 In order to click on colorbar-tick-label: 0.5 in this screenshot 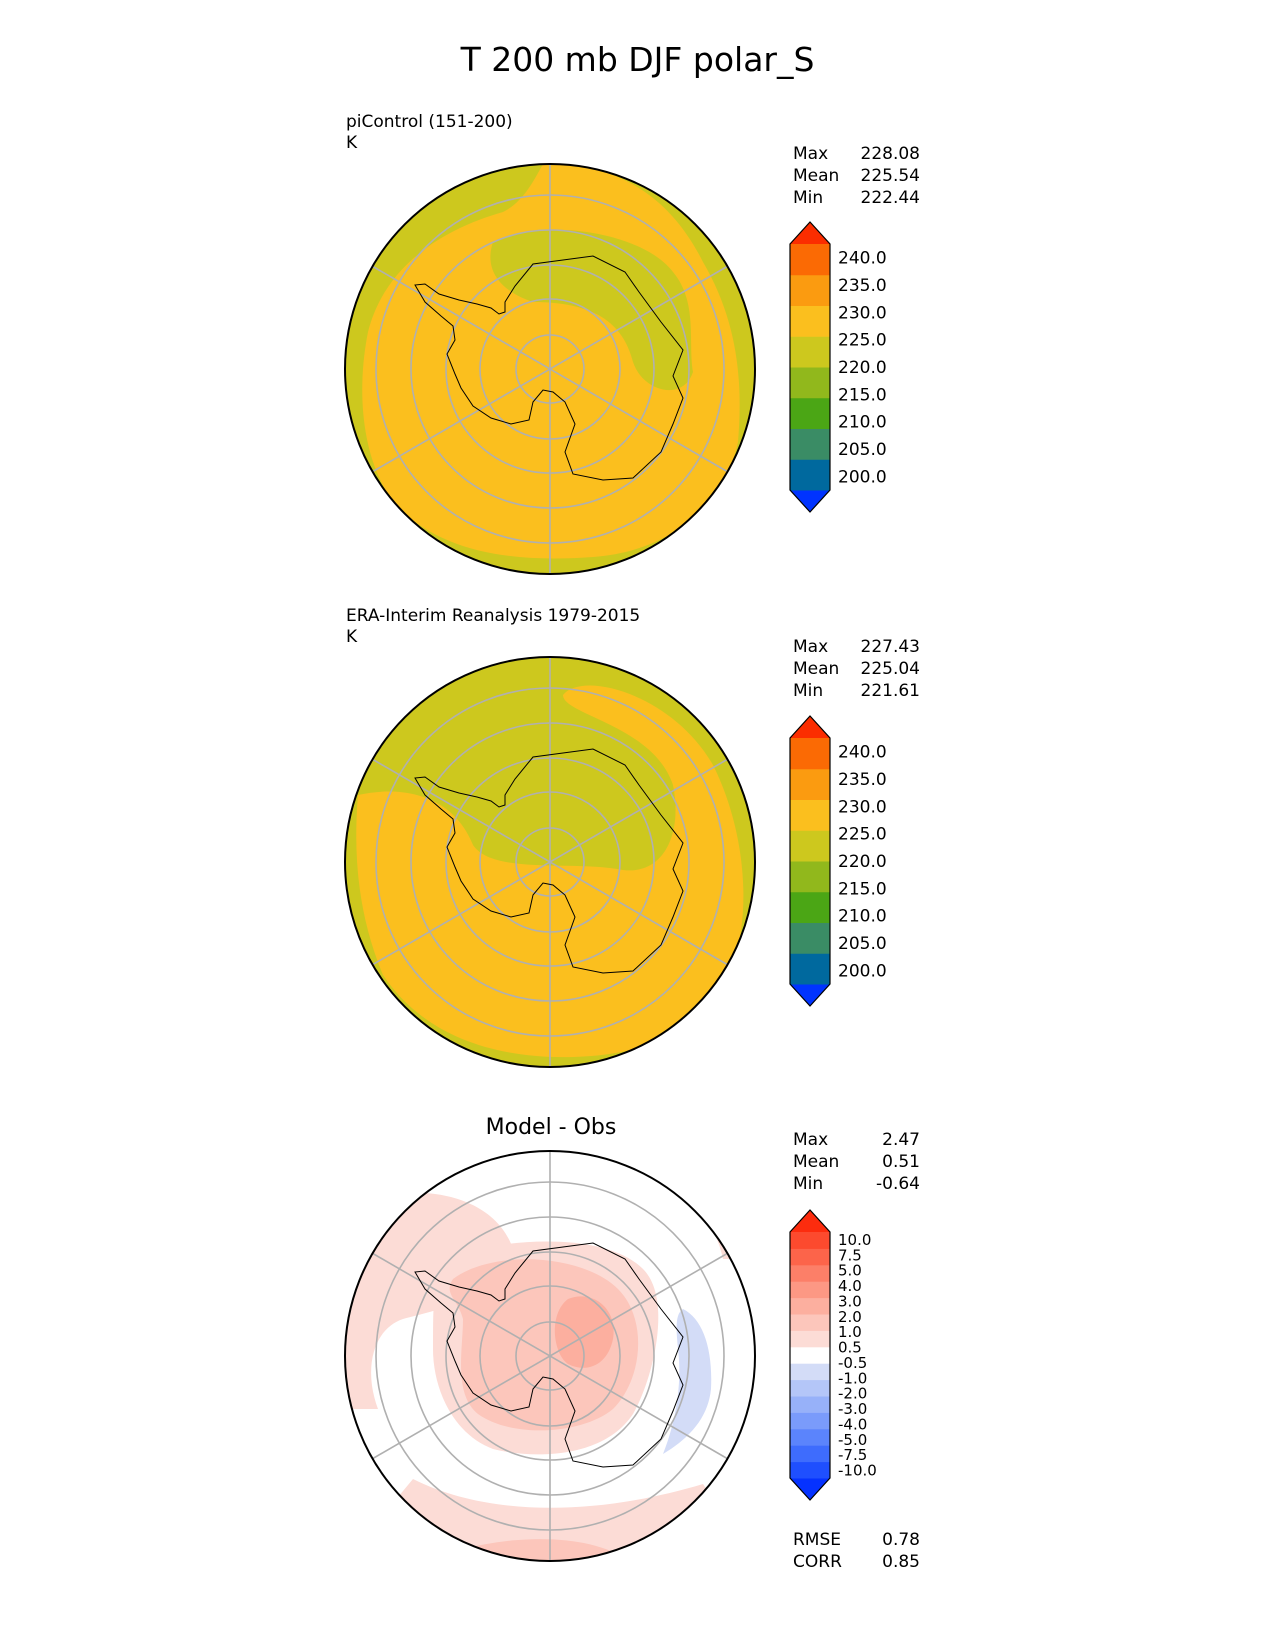, I will do `click(850, 1348)`.